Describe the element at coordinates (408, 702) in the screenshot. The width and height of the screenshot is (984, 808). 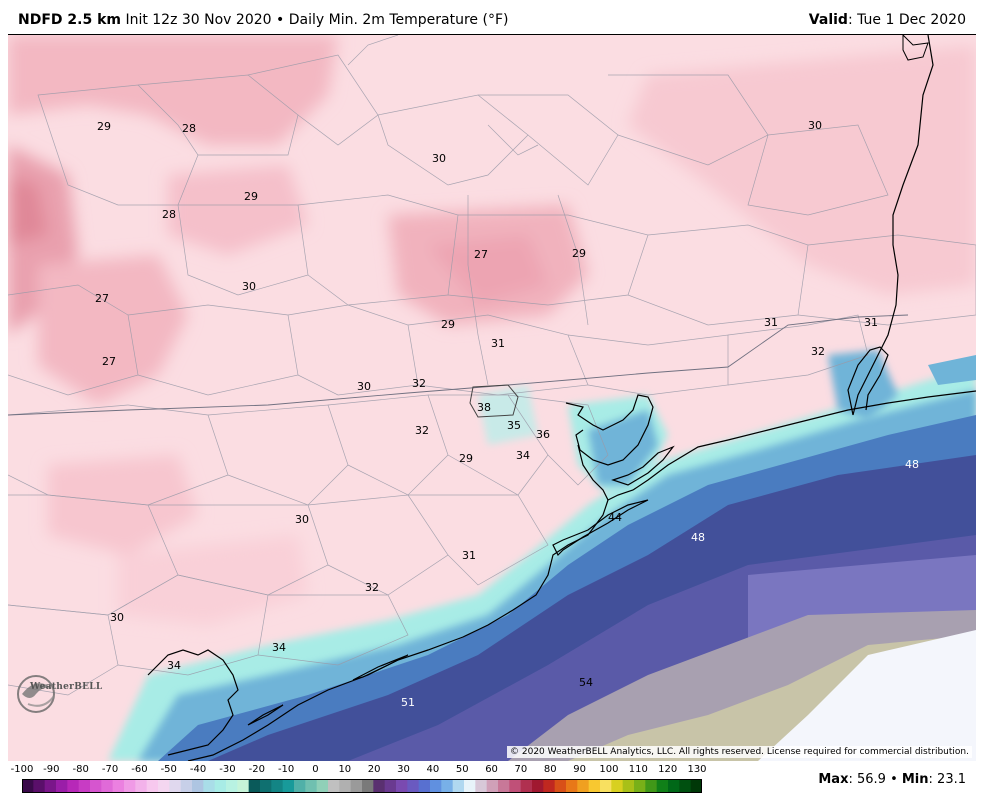
I see `temperature-label: 51` at that location.